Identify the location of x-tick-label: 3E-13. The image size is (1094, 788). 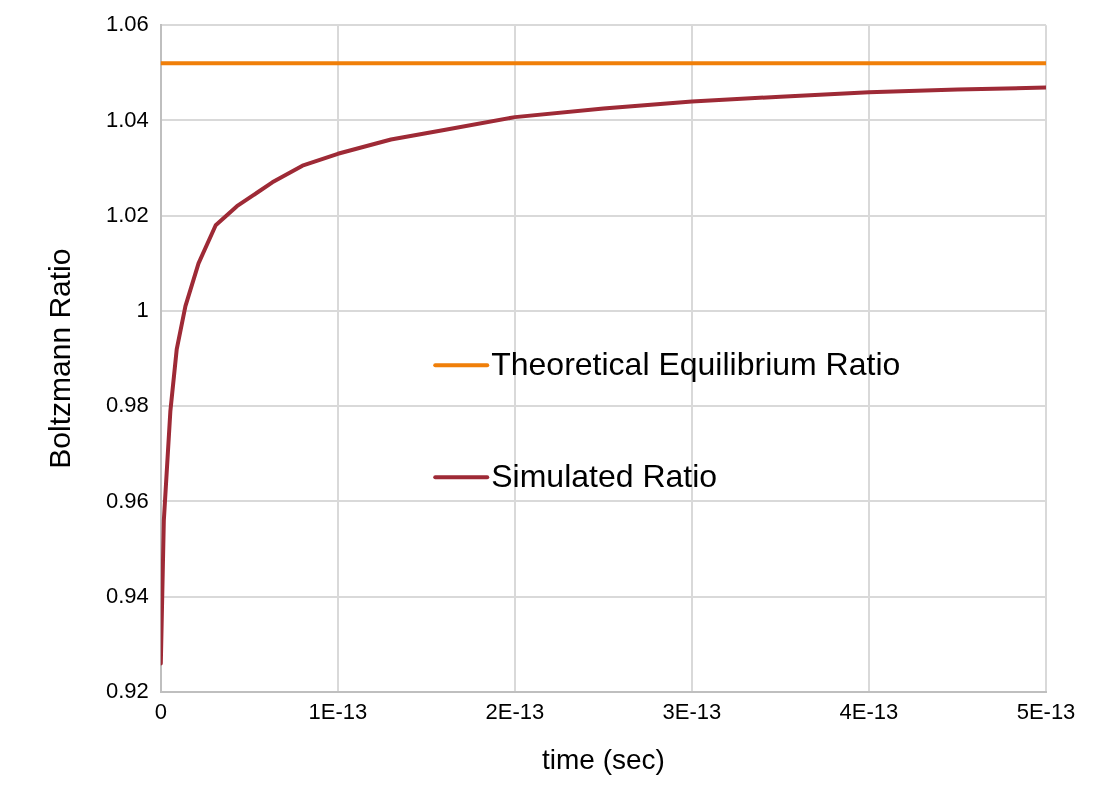
(692, 712).